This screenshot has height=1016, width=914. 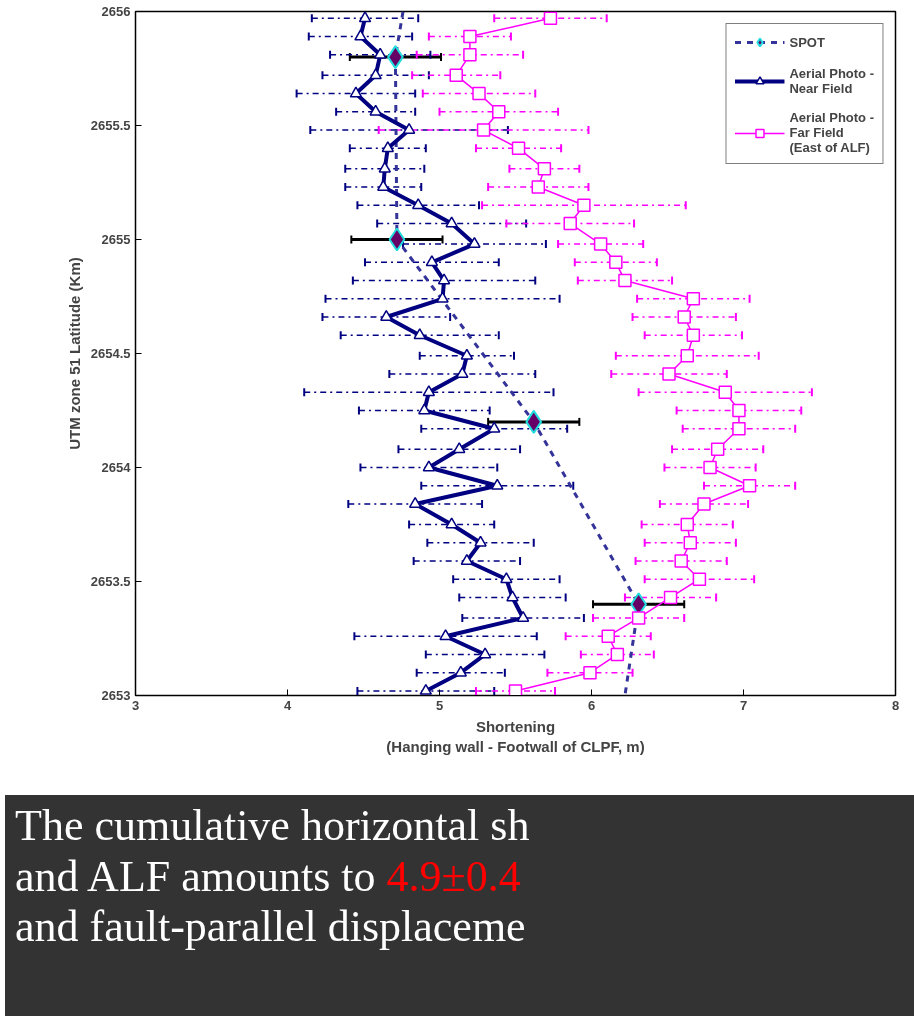 I want to click on text: and ALF amounts to, so click(x=195, y=876).